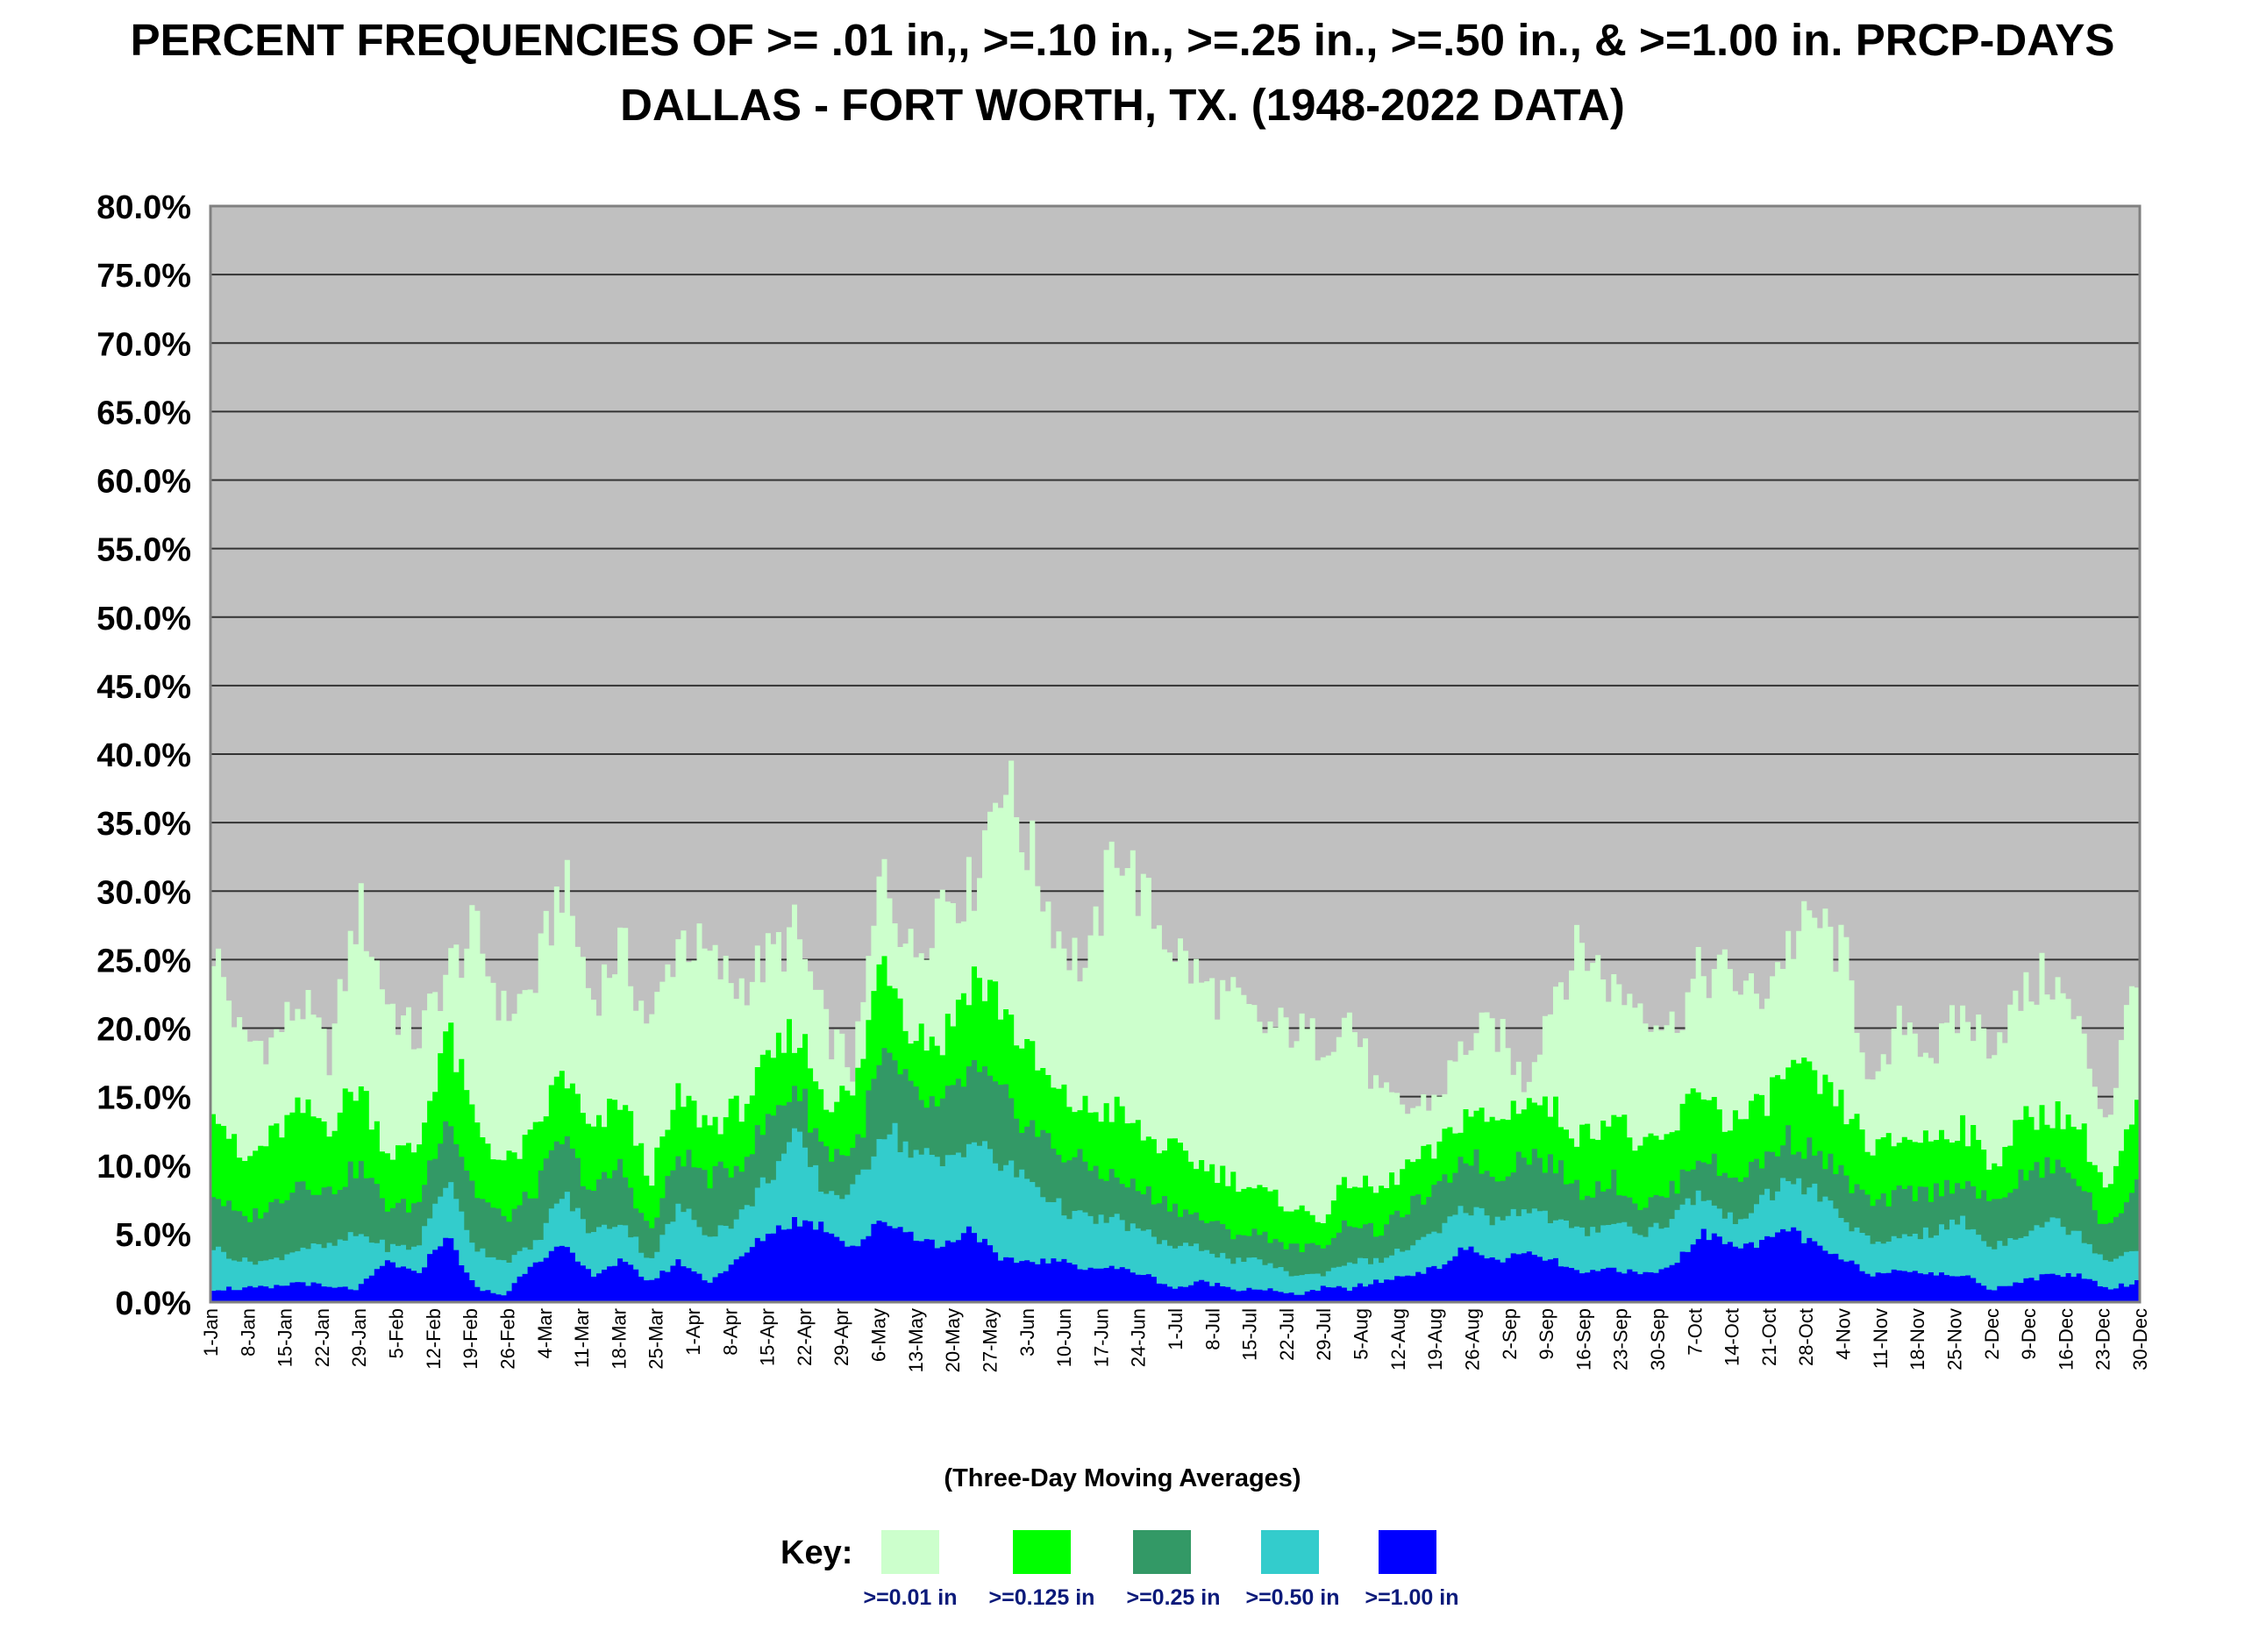 This screenshot has height=1652, width=2245. Describe the element at coordinates (619, 1339) in the screenshot. I see `x-tick-label: 18-Mar` at that location.